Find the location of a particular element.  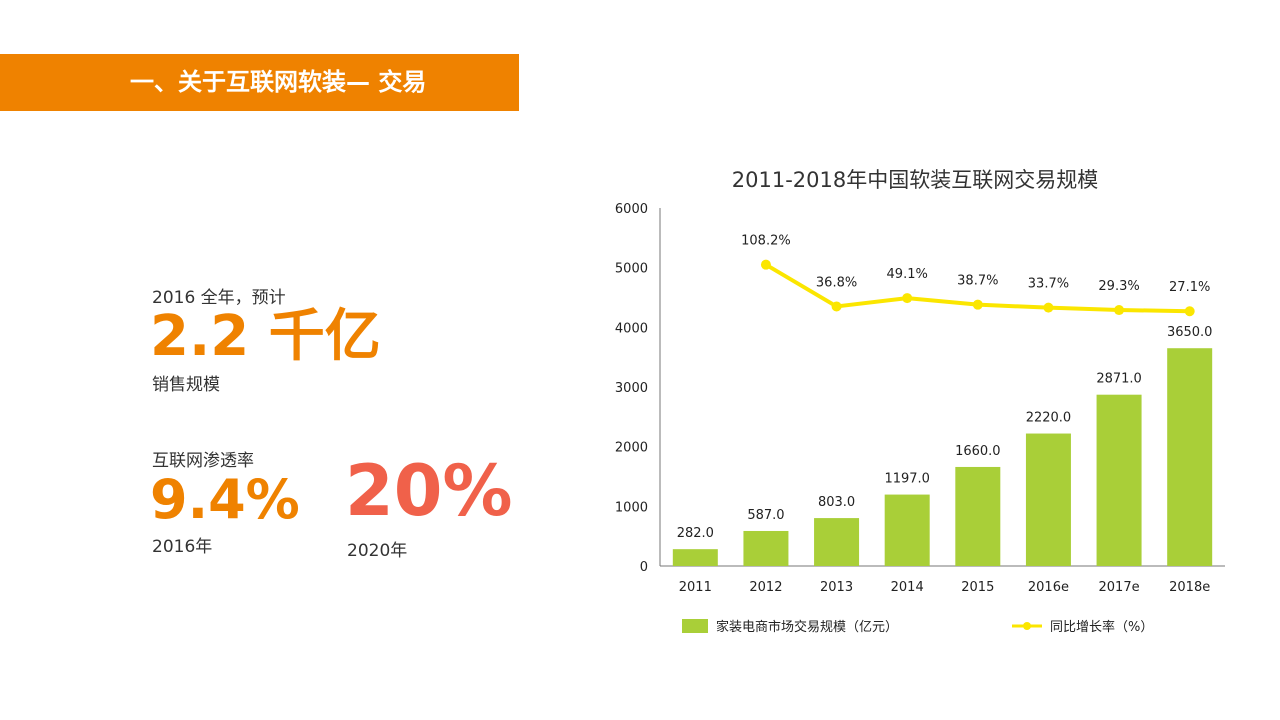

legend-bar-label: 家装电商市场交易规模（亿元） is located at coordinates (807, 627).